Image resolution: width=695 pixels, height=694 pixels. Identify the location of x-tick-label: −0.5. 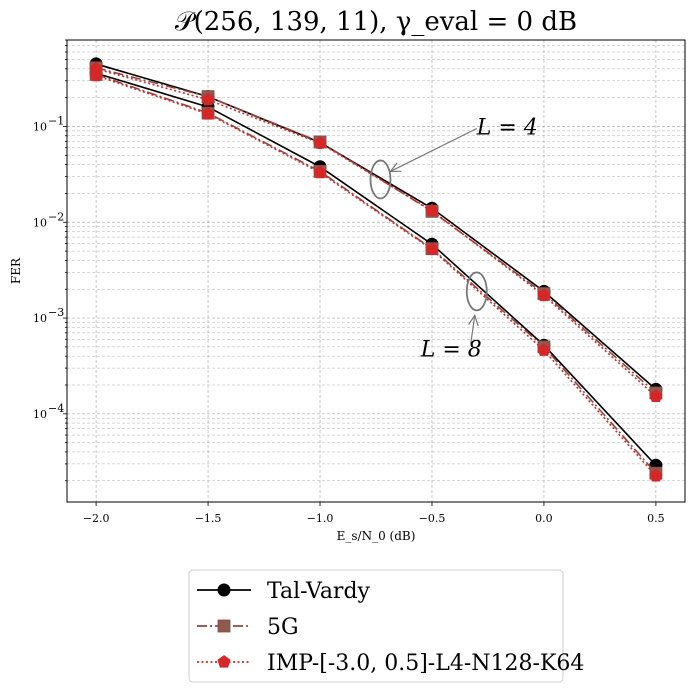
(432, 518).